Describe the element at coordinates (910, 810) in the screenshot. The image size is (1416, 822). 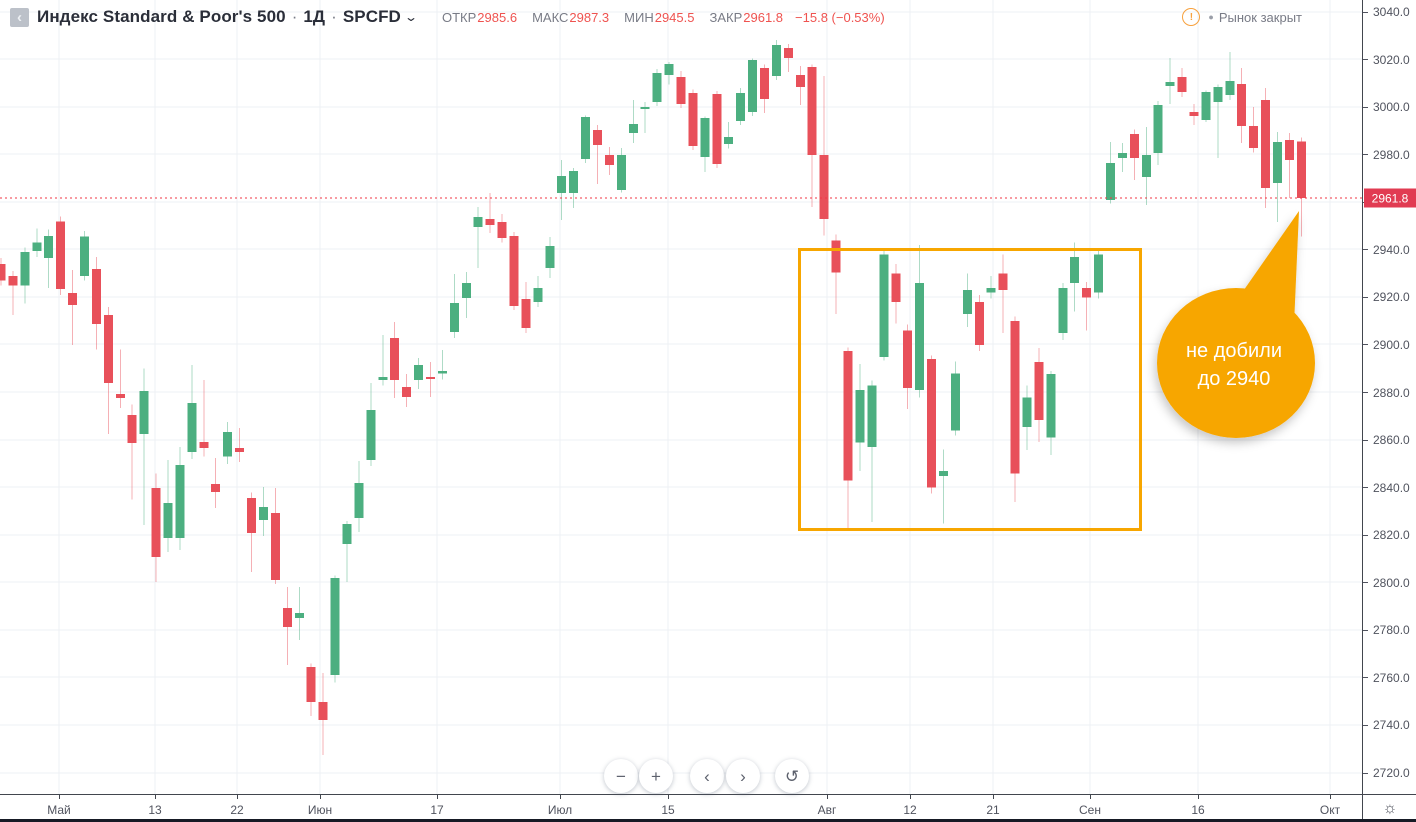
I see `time-tick-label: 12` at that location.